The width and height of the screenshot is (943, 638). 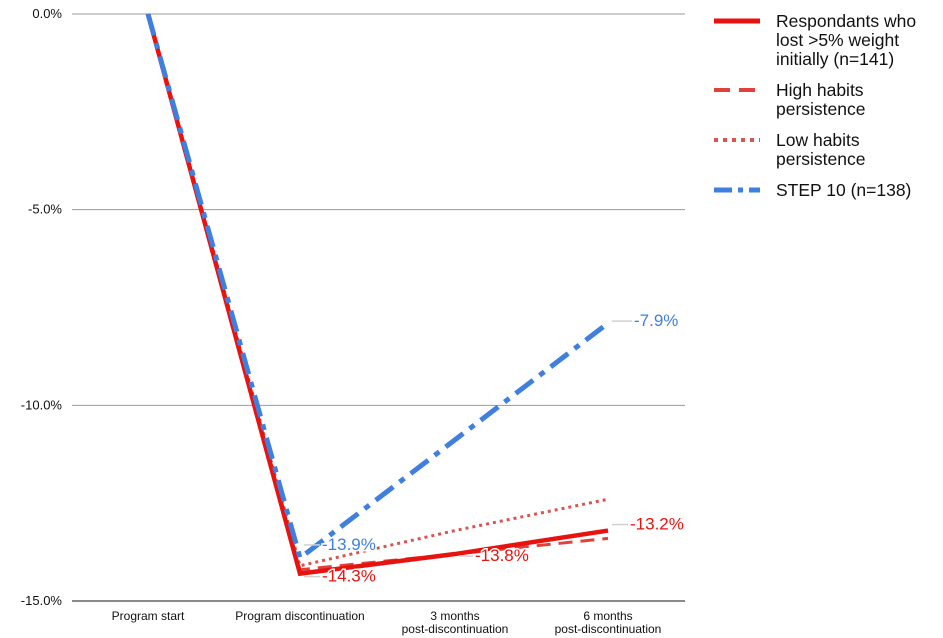 What do you see at coordinates (657, 524) in the screenshot?
I see `data-label: -13.2%` at bounding box center [657, 524].